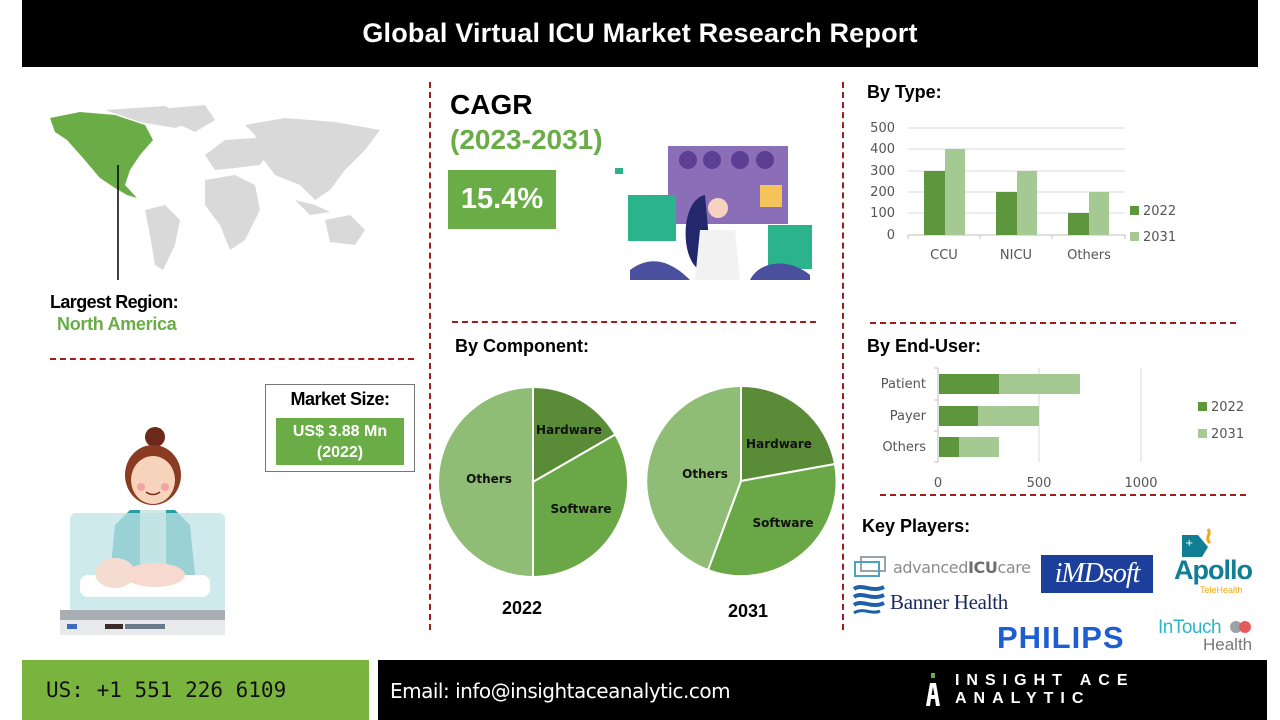 This screenshot has width=1280, height=720. Describe the element at coordinates (870, 566) in the screenshot. I see `advanced-icu-care-logo-icon` at that location.